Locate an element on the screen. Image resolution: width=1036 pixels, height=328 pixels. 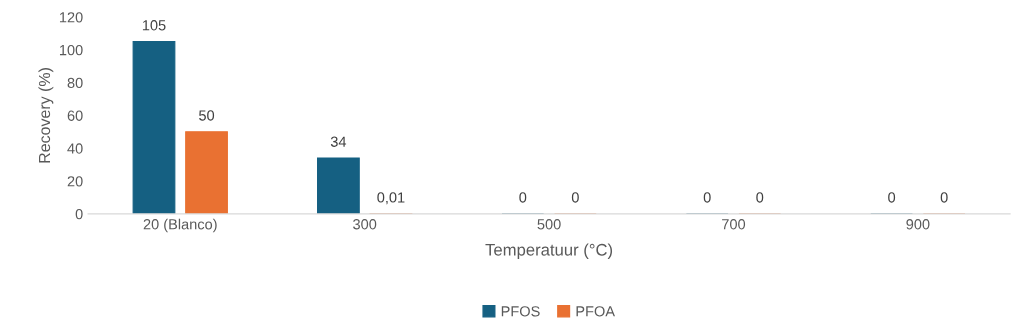
data-label: 105 is located at coordinates (154, 25).